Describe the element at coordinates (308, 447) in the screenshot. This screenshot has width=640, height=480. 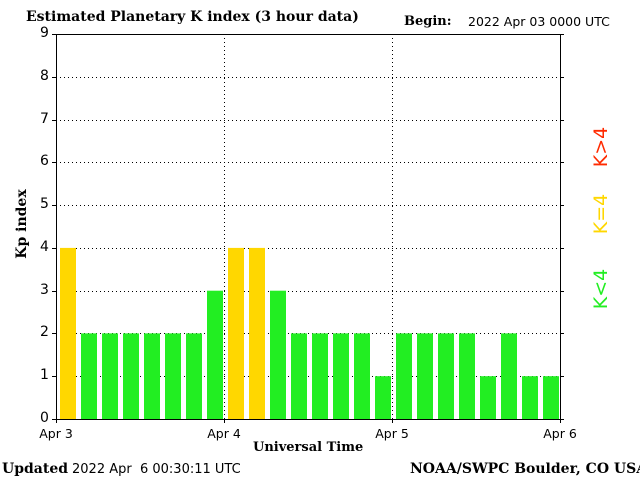
I see `x-axis-label: Universal Time` at that location.